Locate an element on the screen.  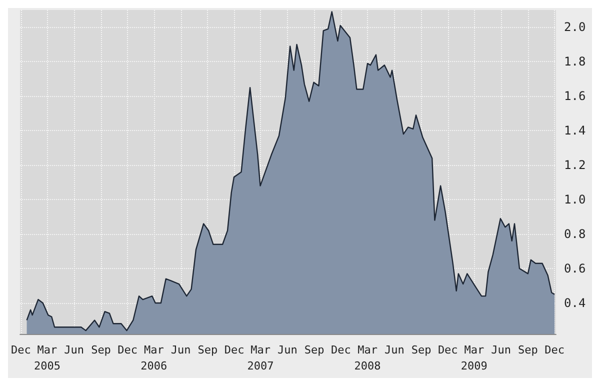
x-tick-label: Mar 2007 is located at coordinates (260, 358).